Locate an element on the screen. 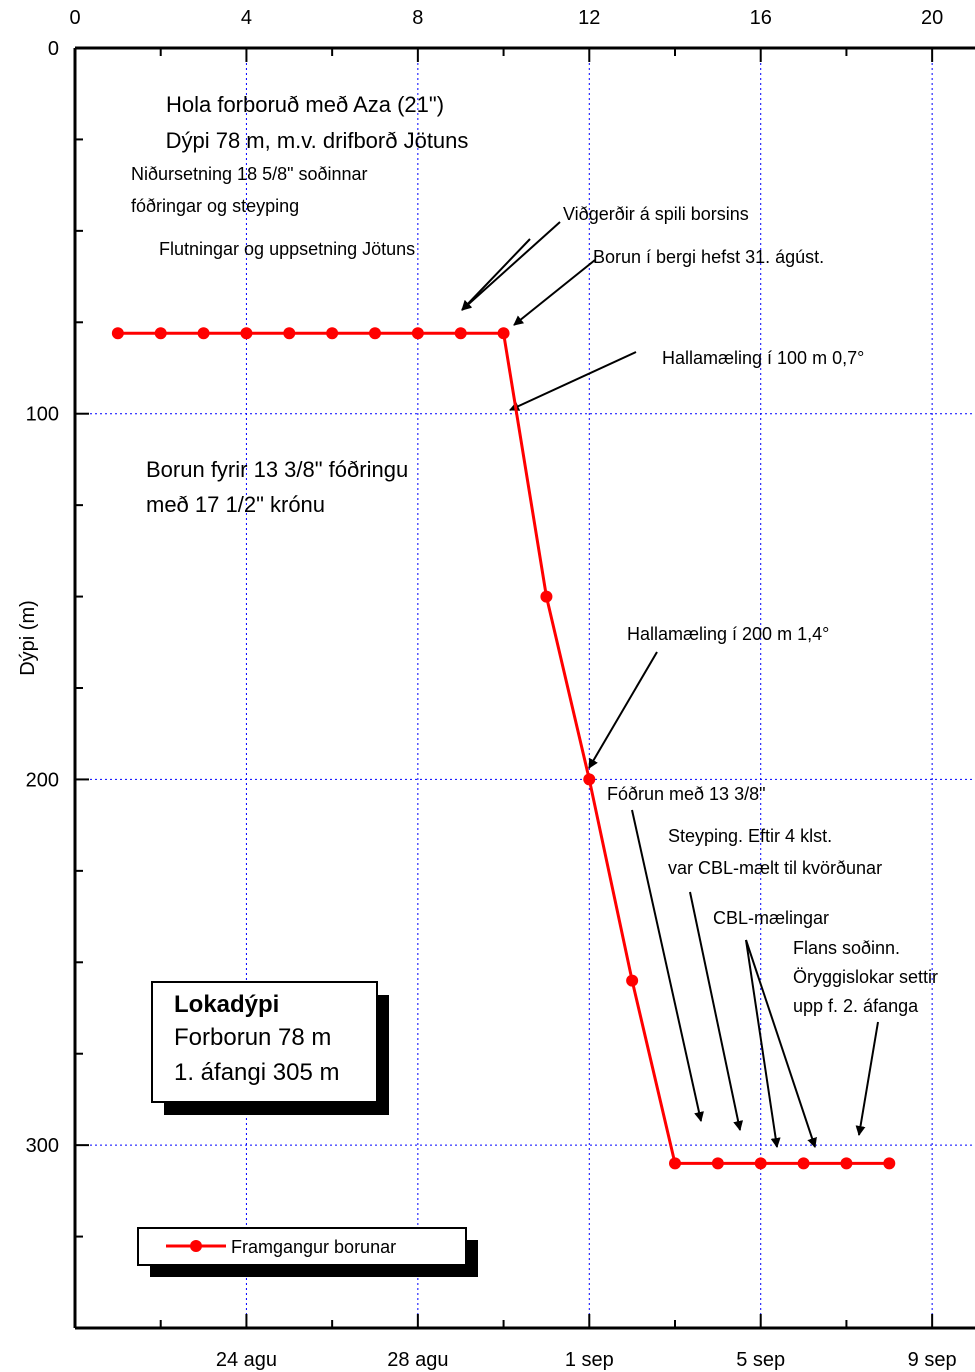 The image size is (975, 1372). legend-swatch-marker is located at coordinates (196, 1246).